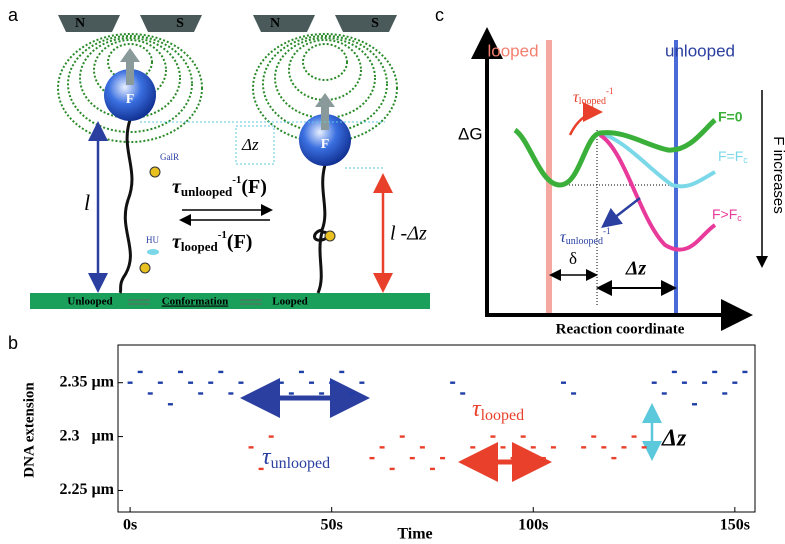 This screenshot has height=544, width=785. Describe the element at coordinates (255, 145) in the screenshot. I see `delta-z-box` at that location.